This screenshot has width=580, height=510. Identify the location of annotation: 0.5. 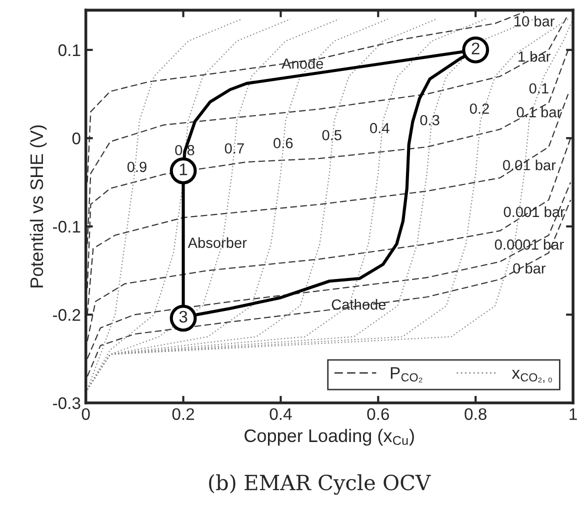
(332, 135).